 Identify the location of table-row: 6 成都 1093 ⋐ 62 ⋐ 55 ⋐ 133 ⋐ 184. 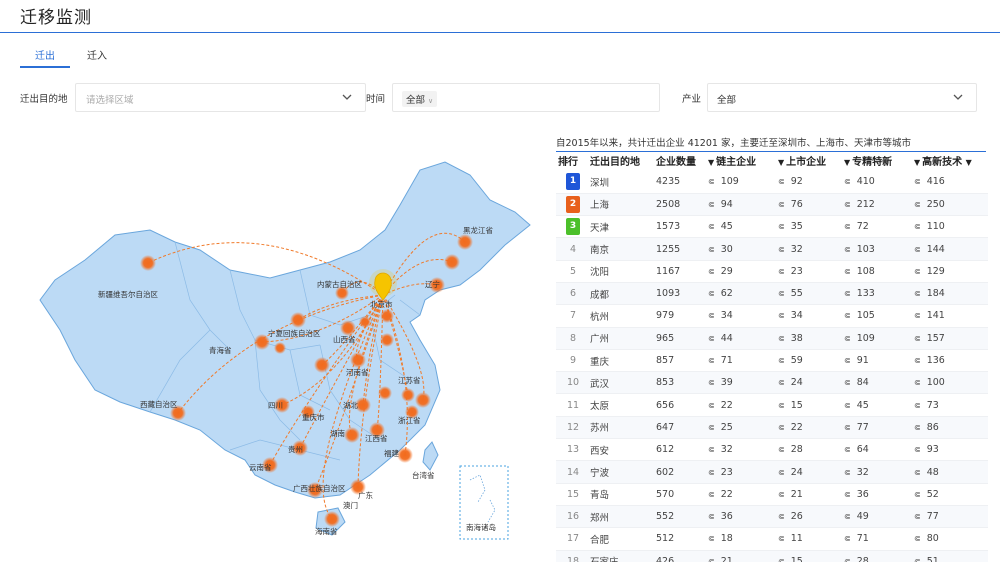
(772, 294).